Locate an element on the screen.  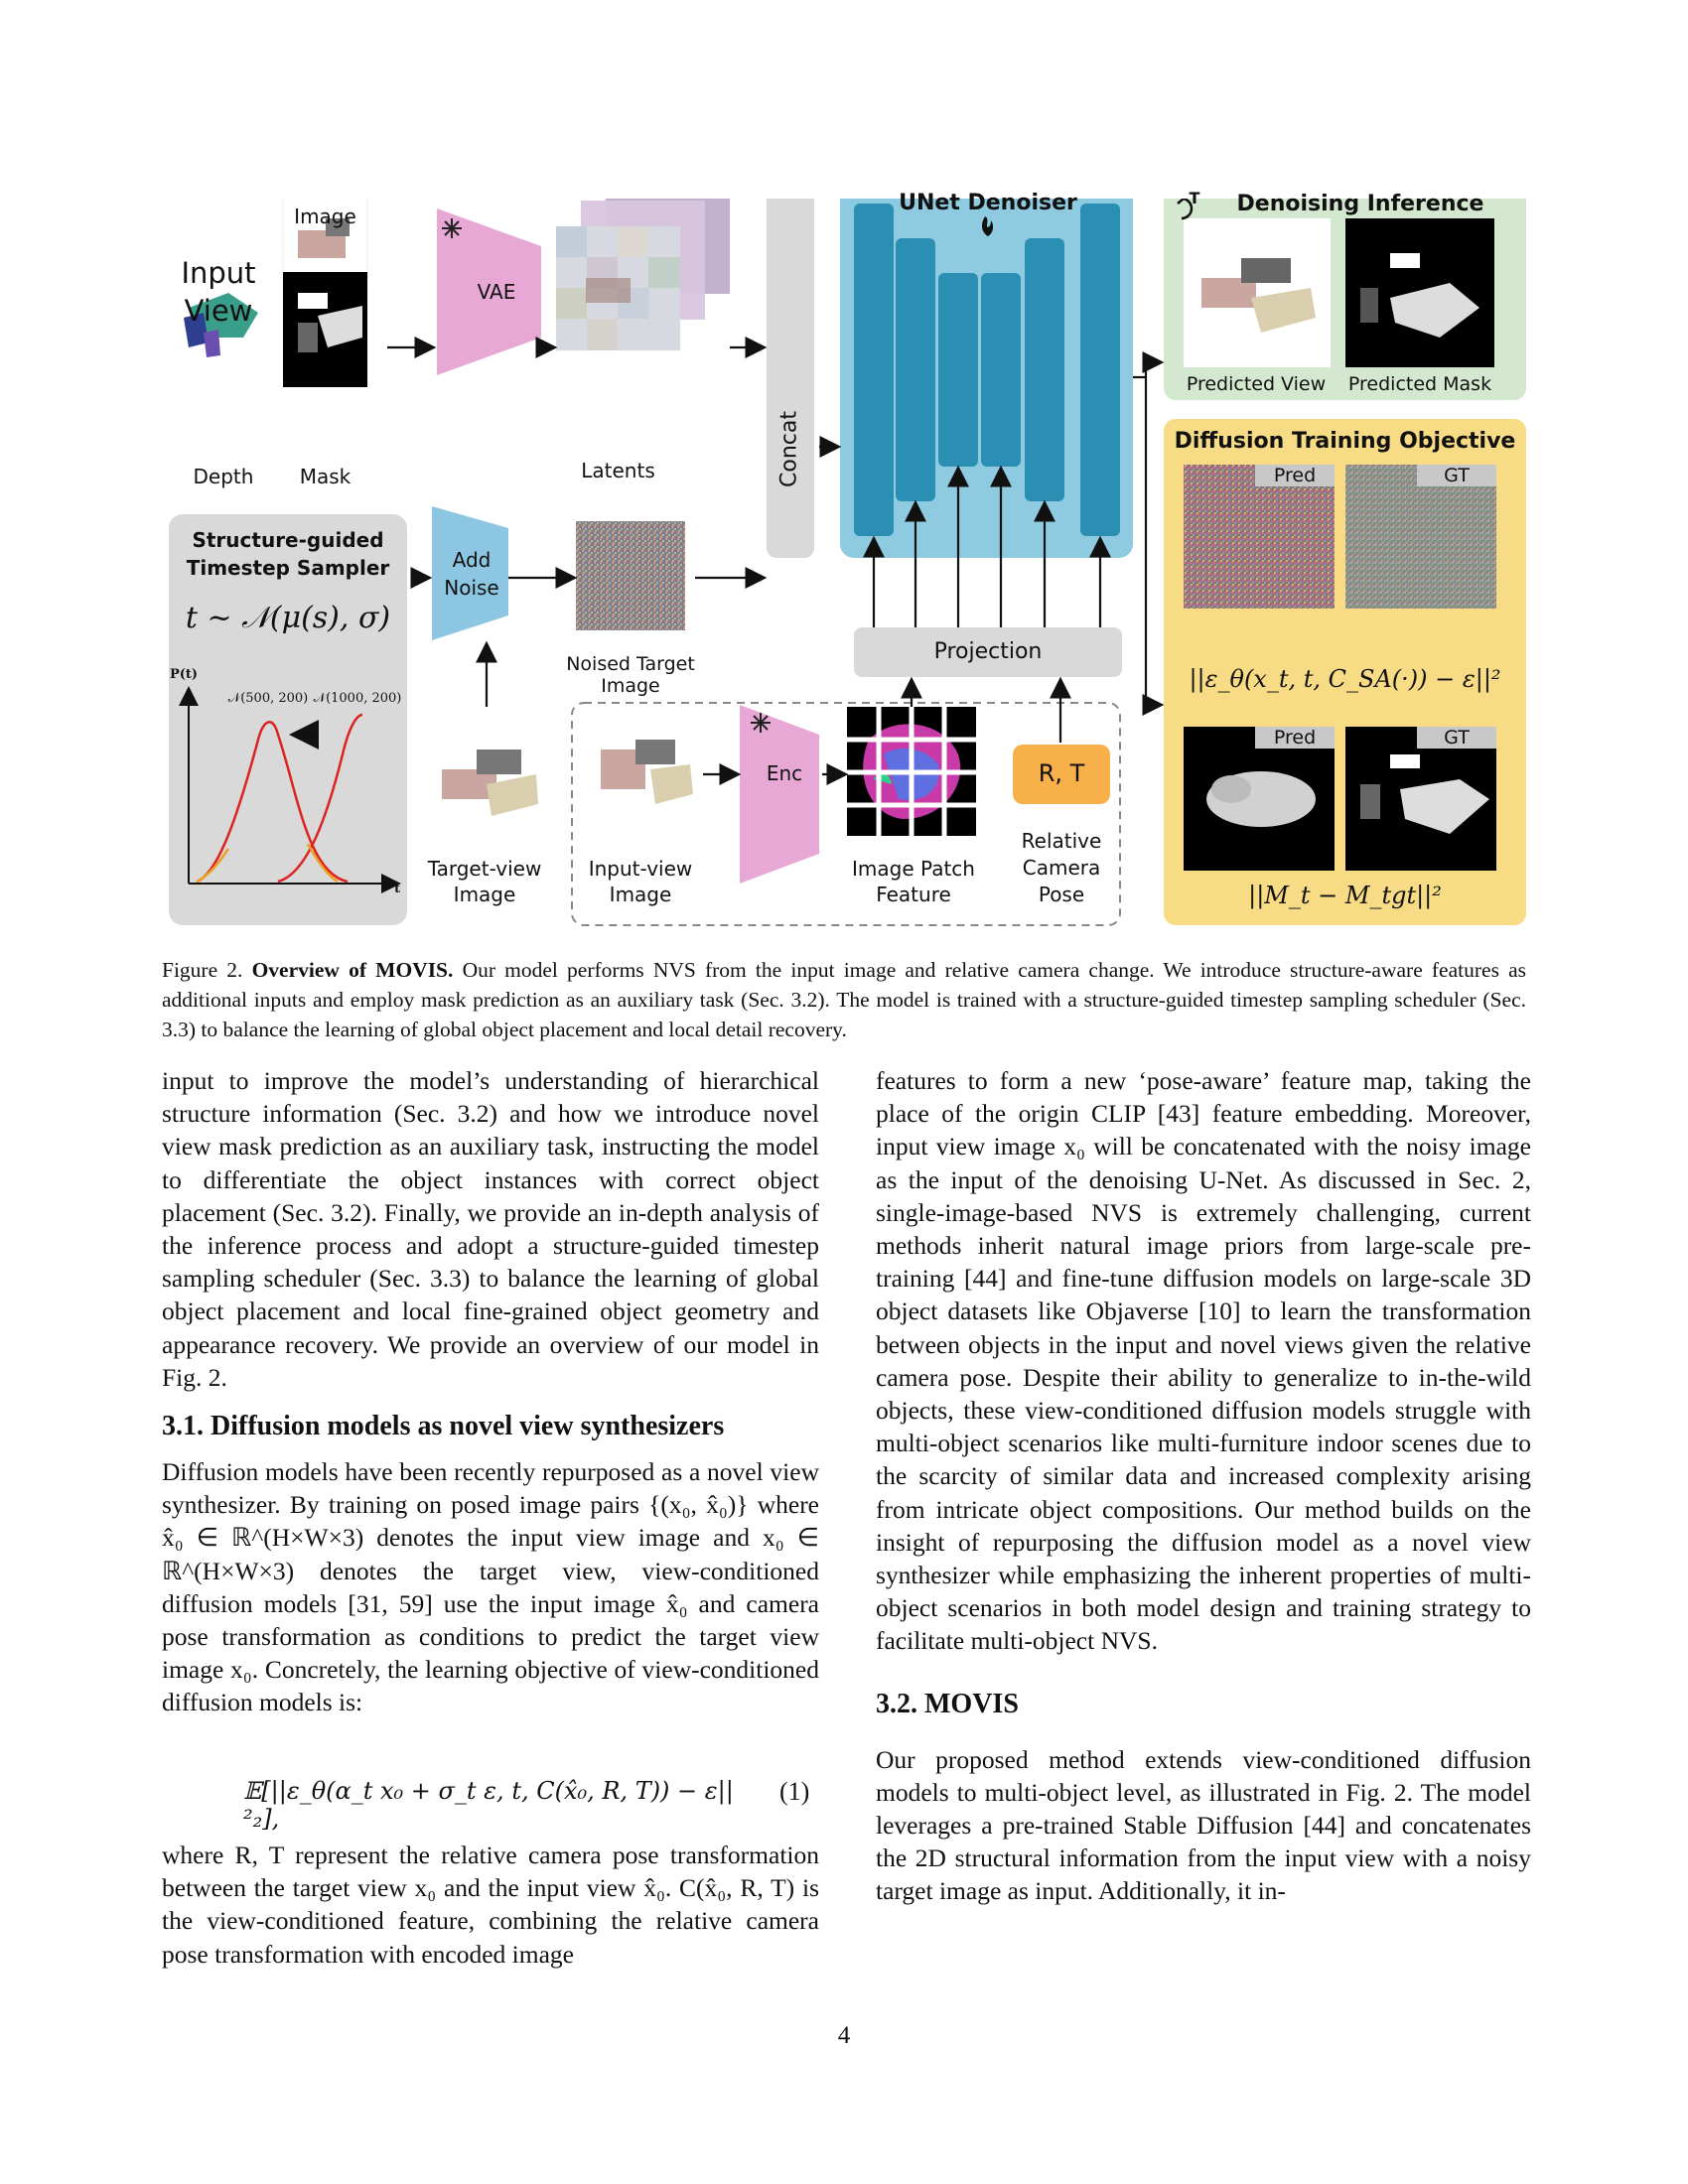
inference-t-label: T is located at coordinates (1194, 198).